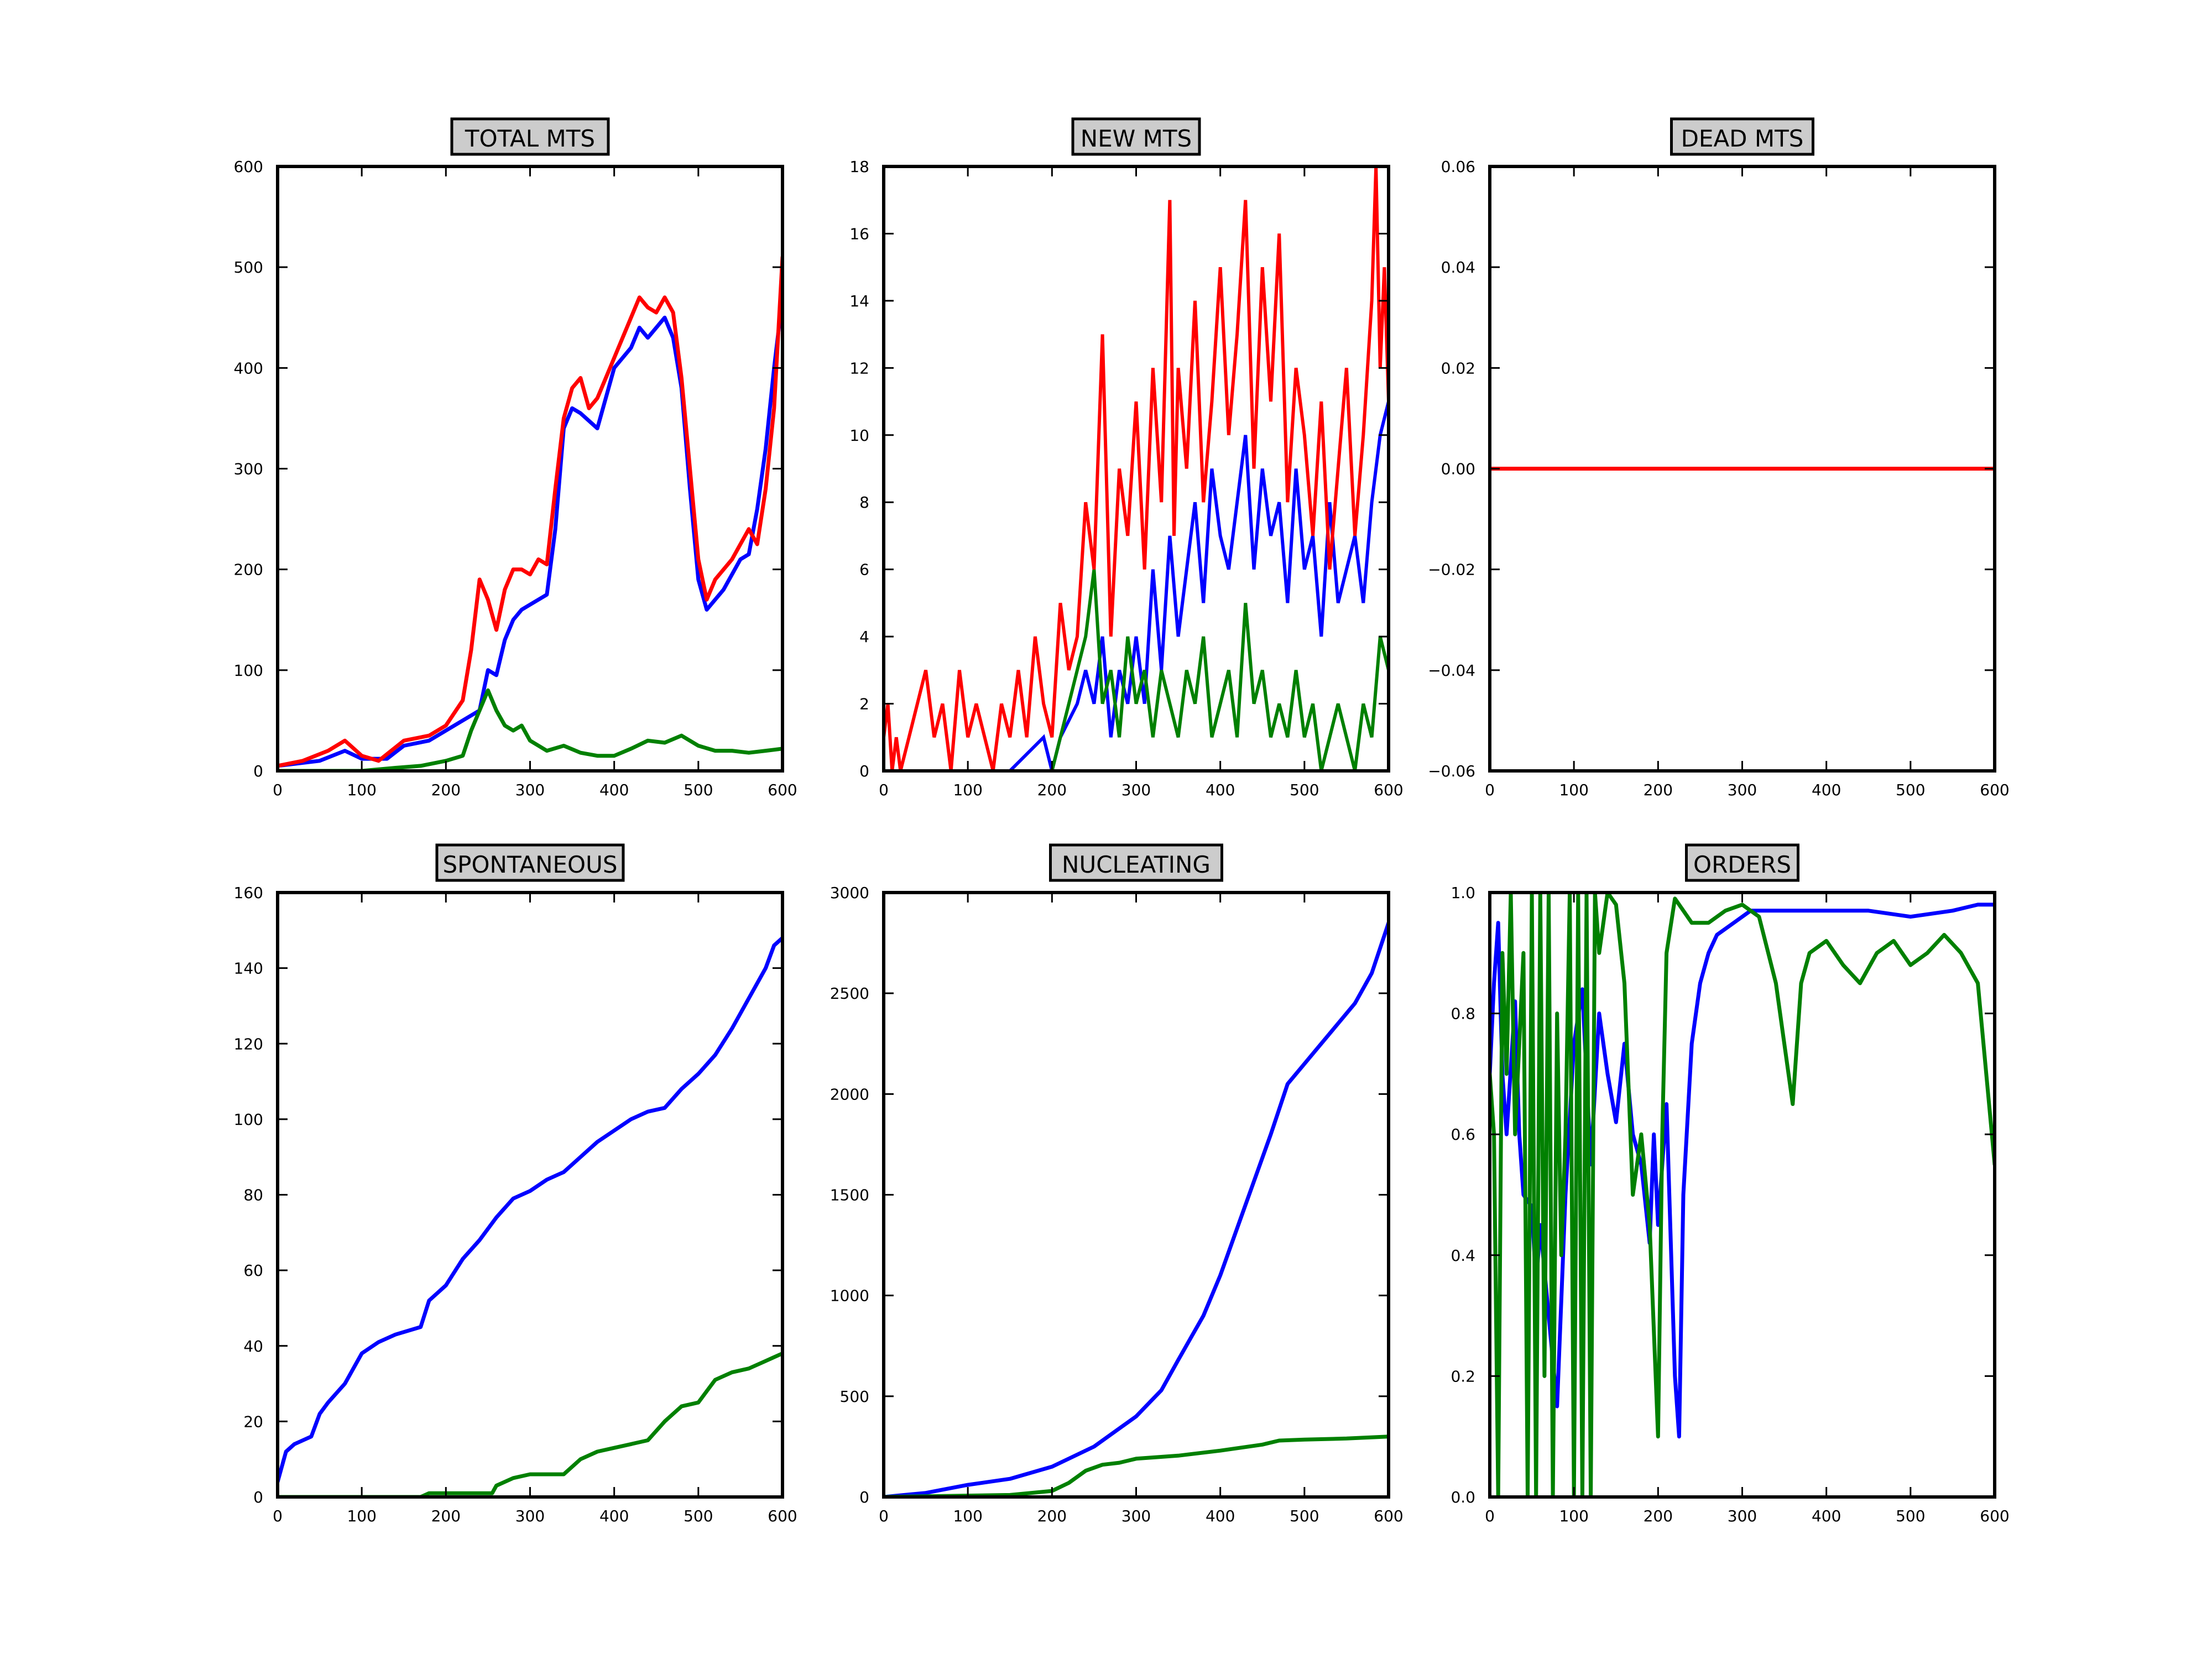 The width and height of the screenshot is (2212, 1659). Describe the element at coordinates (253, 1271) in the screenshot. I see `y-tick-label: 60` at that location.